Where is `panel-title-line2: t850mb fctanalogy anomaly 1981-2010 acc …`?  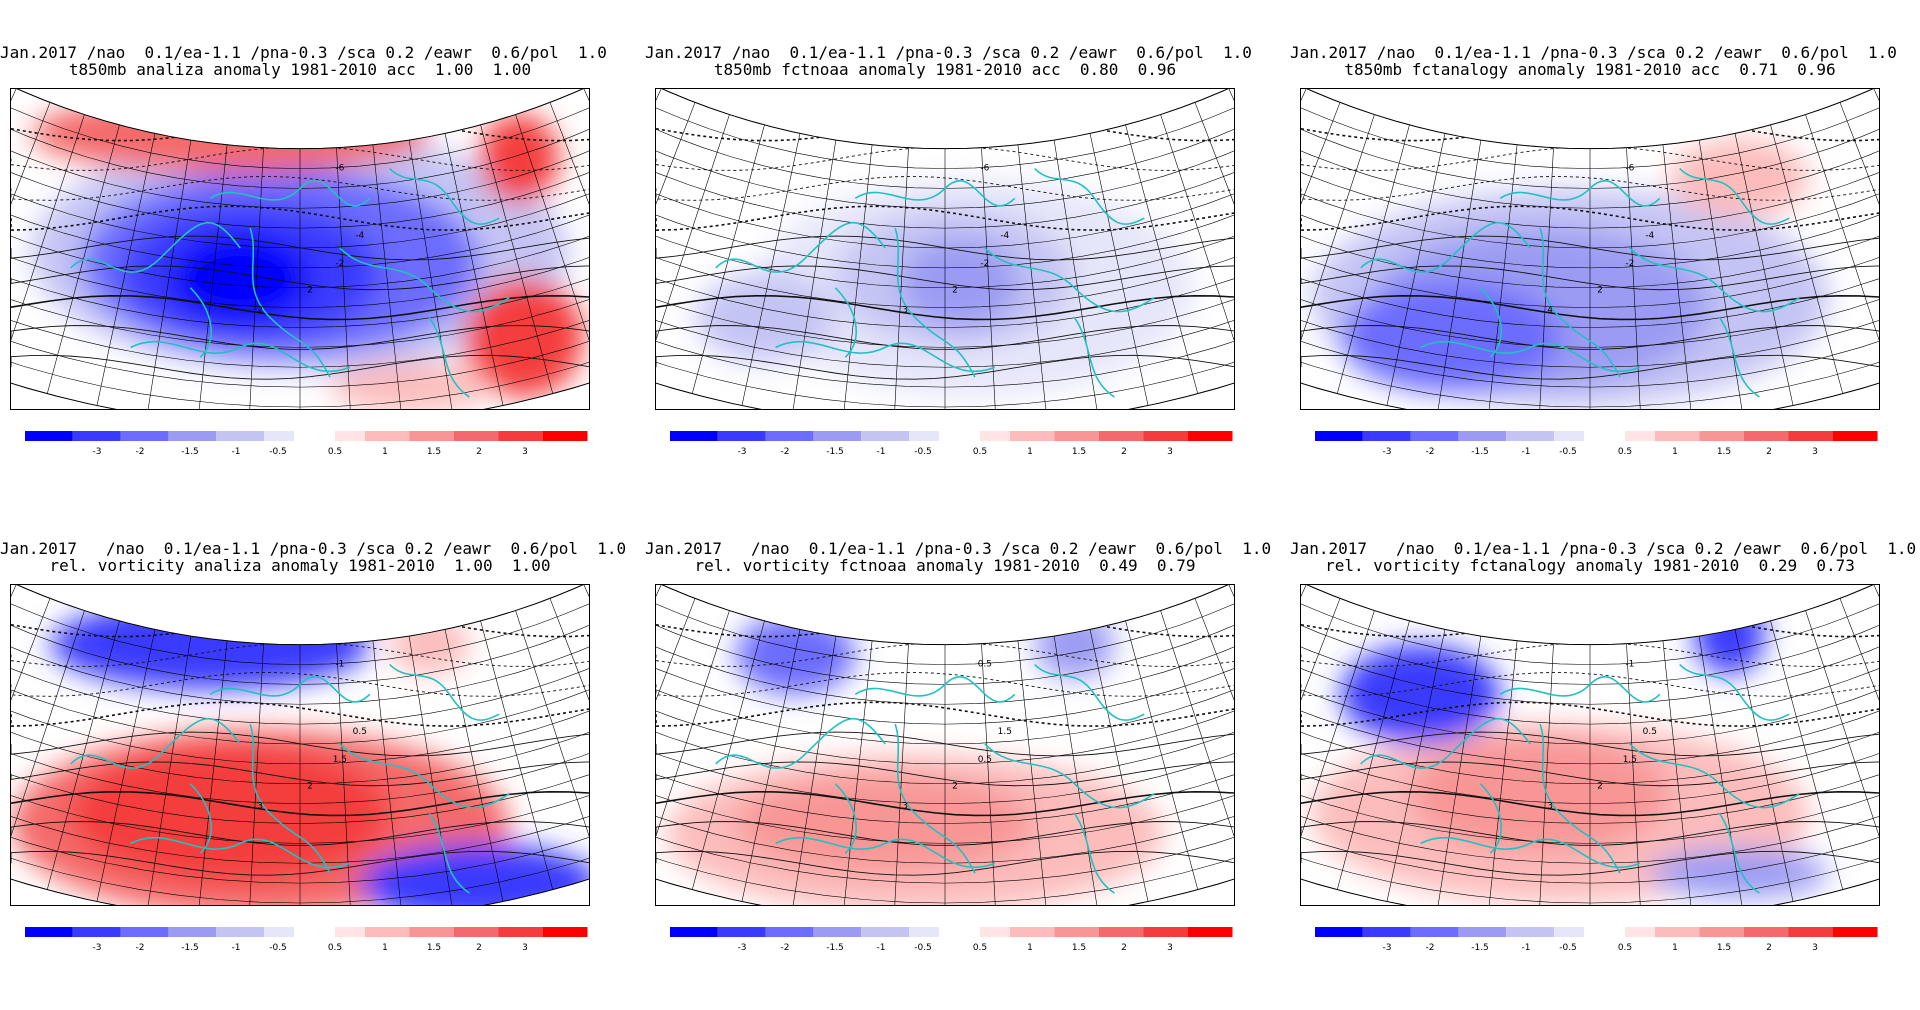
panel-title-line2: t850mb fctanalogy anomaly 1981-2010 acc … is located at coordinates (1590, 69).